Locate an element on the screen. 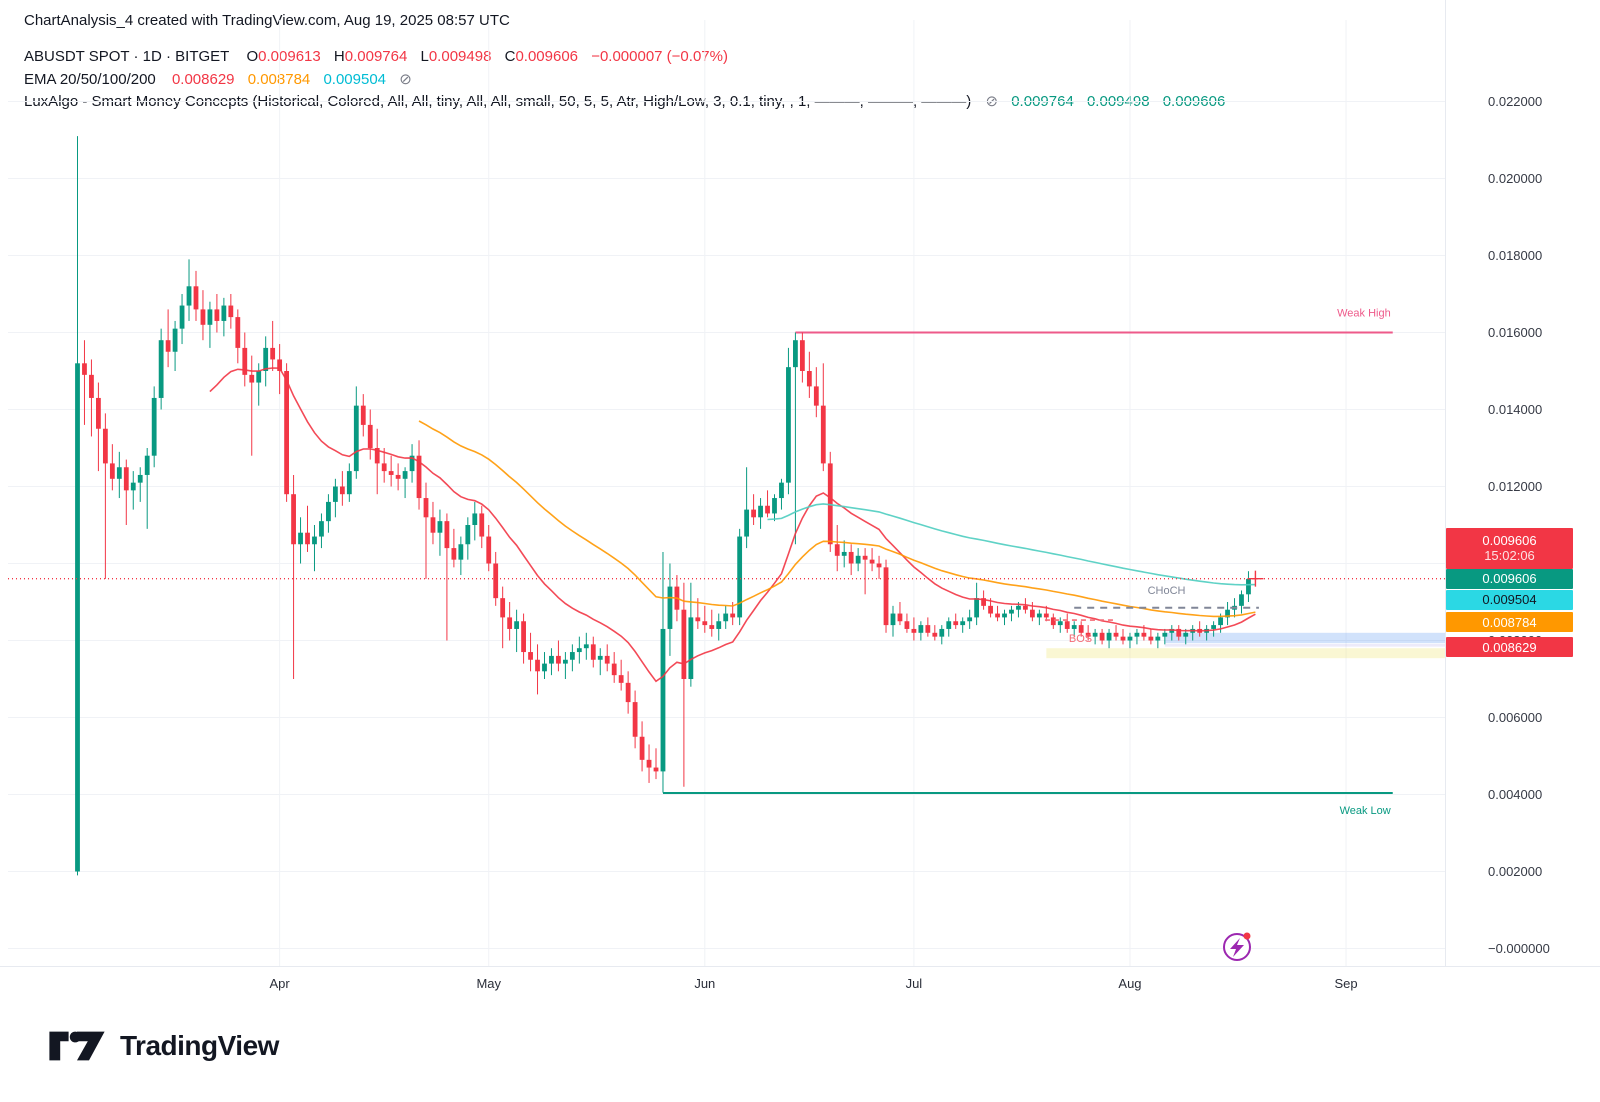 The width and height of the screenshot is (1600, 1102). ema-50-line is located at coordinates (837, 519).